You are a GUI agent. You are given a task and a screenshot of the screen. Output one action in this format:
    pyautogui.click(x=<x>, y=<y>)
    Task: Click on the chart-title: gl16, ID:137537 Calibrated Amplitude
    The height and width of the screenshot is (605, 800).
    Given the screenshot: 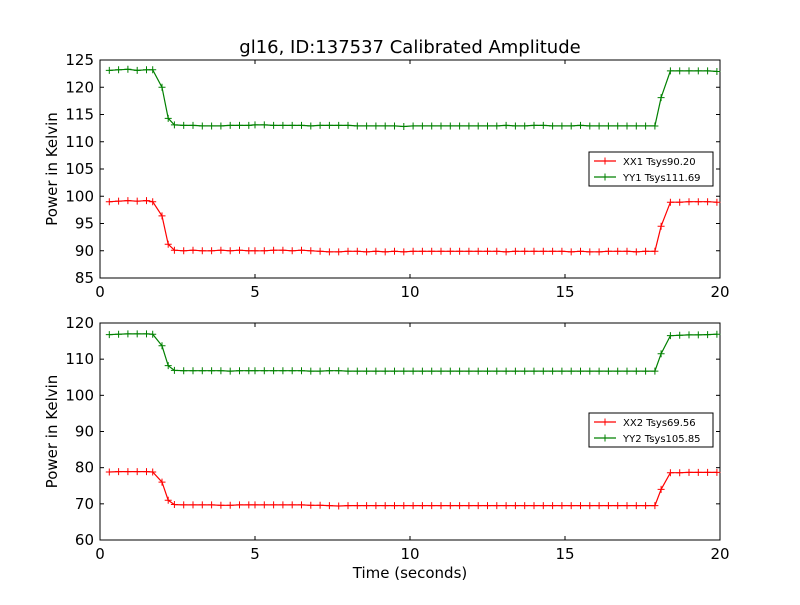 What is the action you would take?
    pyautogui.click(x=409, y=47)
    